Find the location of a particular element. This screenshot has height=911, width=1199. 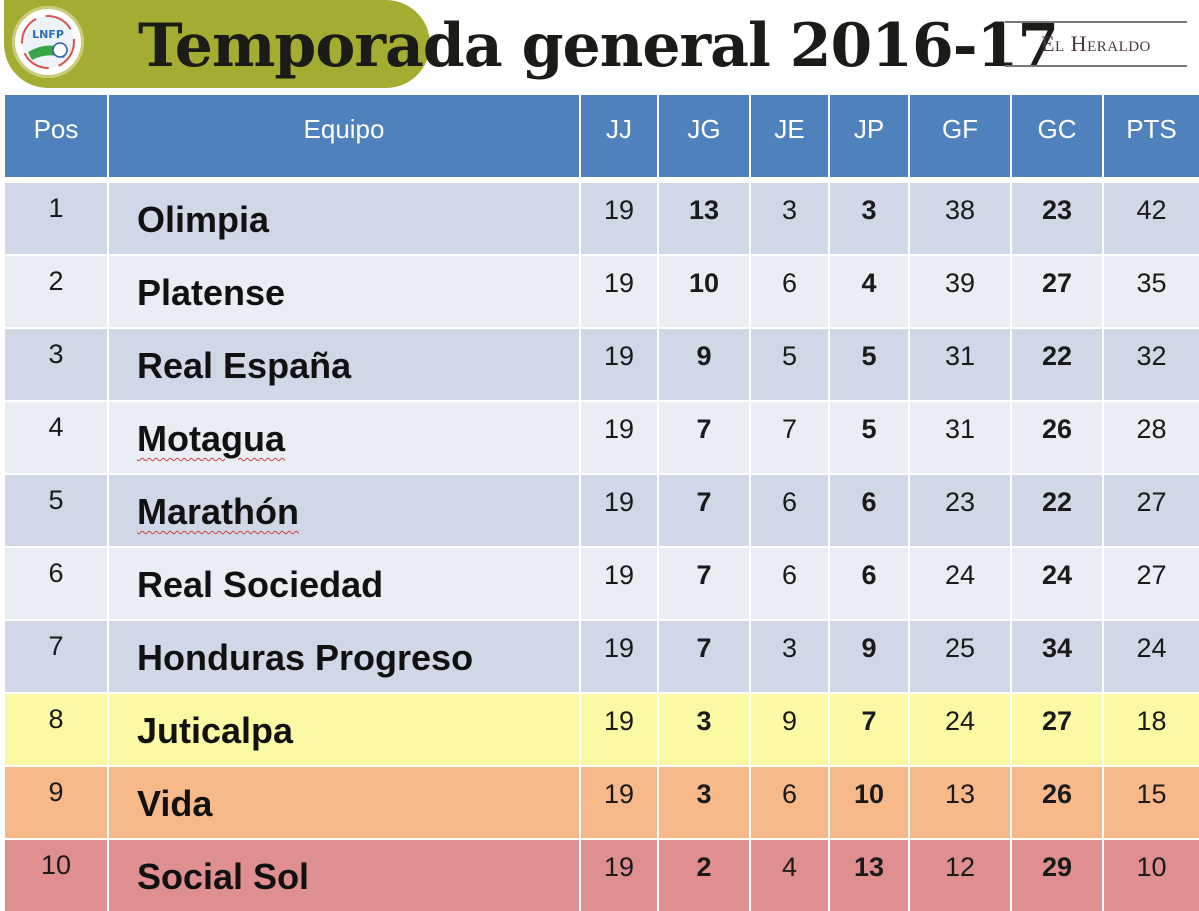

jp-text: 5 is located at coordinates (869, 429).